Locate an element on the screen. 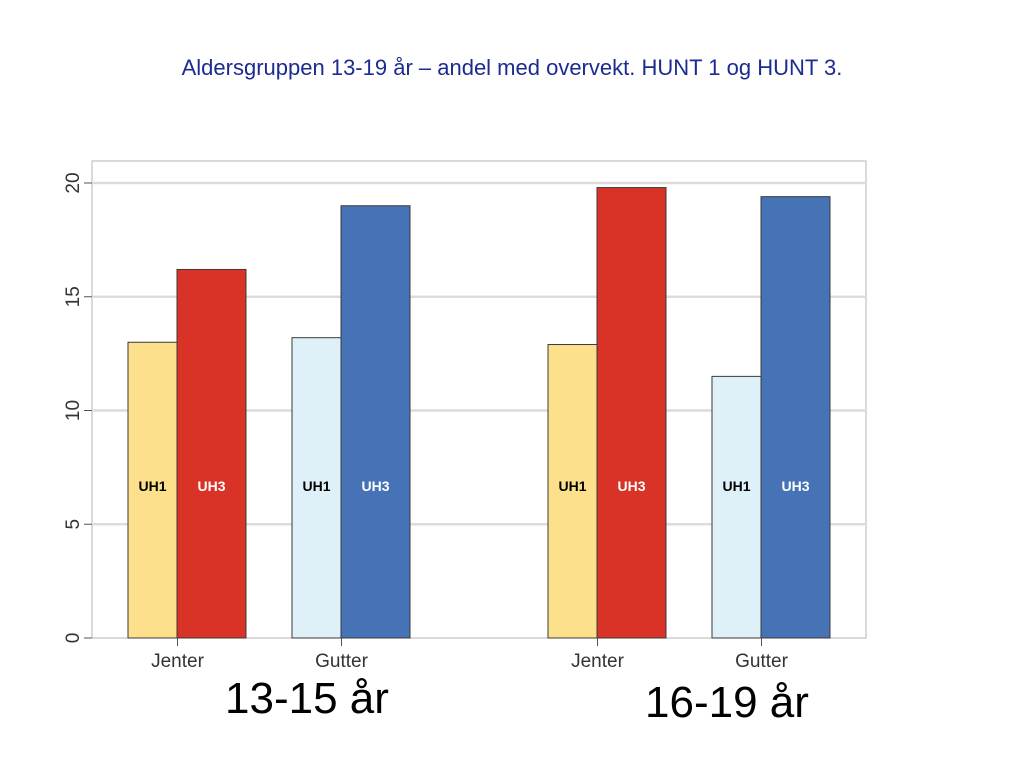 This screenshot has height=768, width=1024. y-tick-label: 15 is located at coordinates (73, 296).